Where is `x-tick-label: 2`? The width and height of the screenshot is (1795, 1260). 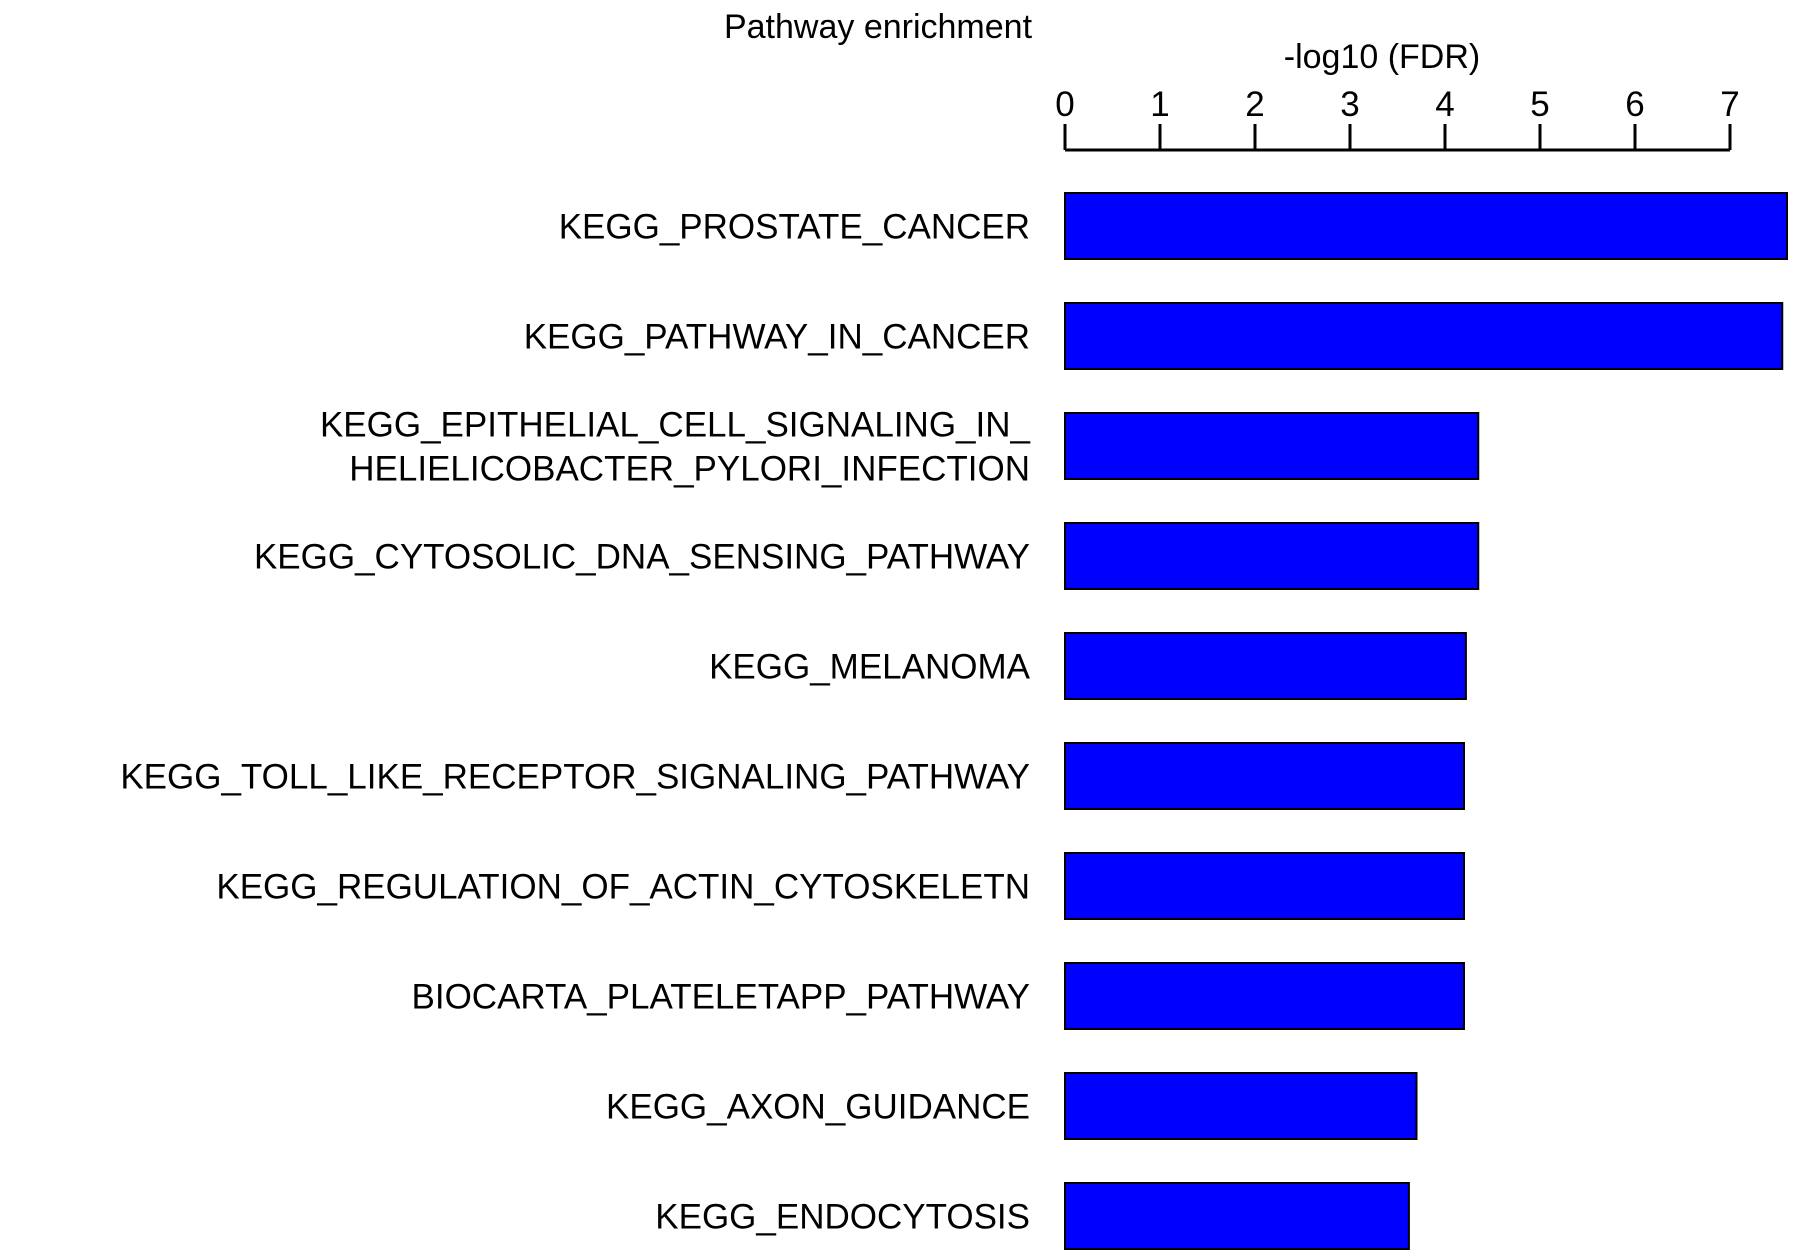 x-tick-label: 2 is located at coordinates (1254, 104).